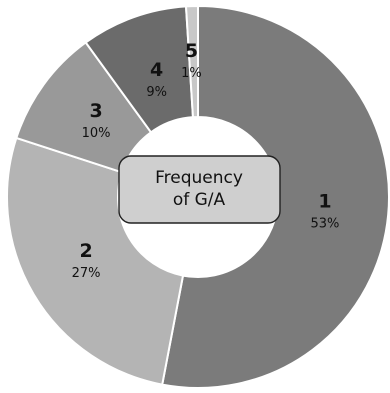  What do you see at coordinates (156, 70) in the screenshot?
I see `slice-label-4: 4` at bounding box center [156, 70].